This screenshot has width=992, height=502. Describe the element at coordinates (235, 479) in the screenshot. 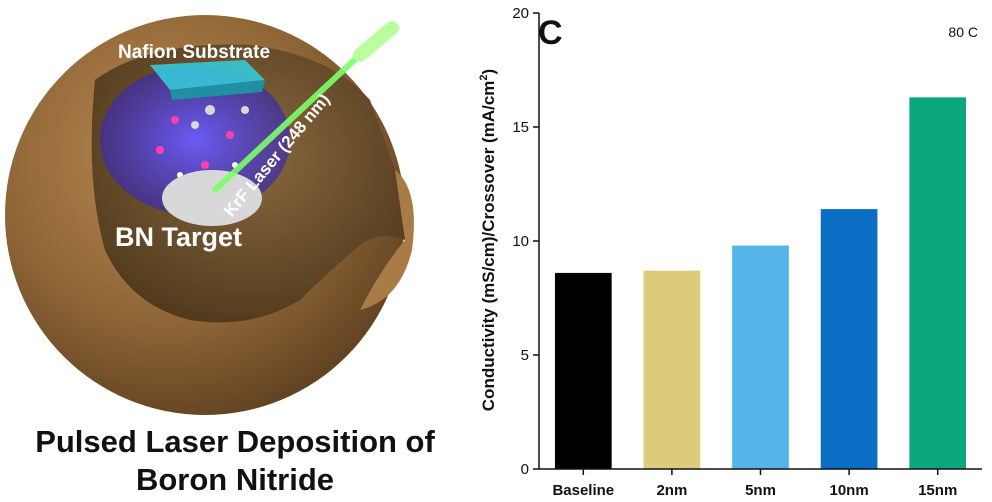

I see `caption-line-2: Boron Nitride` at that location.